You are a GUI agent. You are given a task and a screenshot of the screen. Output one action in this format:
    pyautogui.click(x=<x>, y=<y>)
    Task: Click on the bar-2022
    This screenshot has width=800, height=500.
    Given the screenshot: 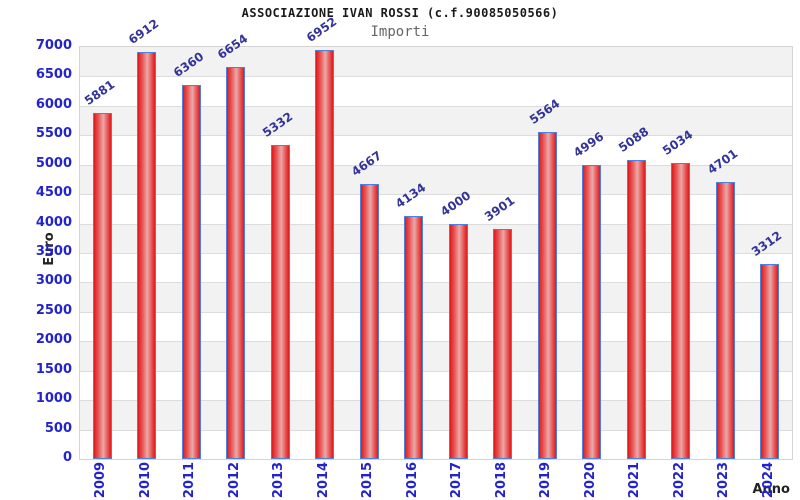 What is the action you would take?
    pyautogui.click(x=681, y=310)
    